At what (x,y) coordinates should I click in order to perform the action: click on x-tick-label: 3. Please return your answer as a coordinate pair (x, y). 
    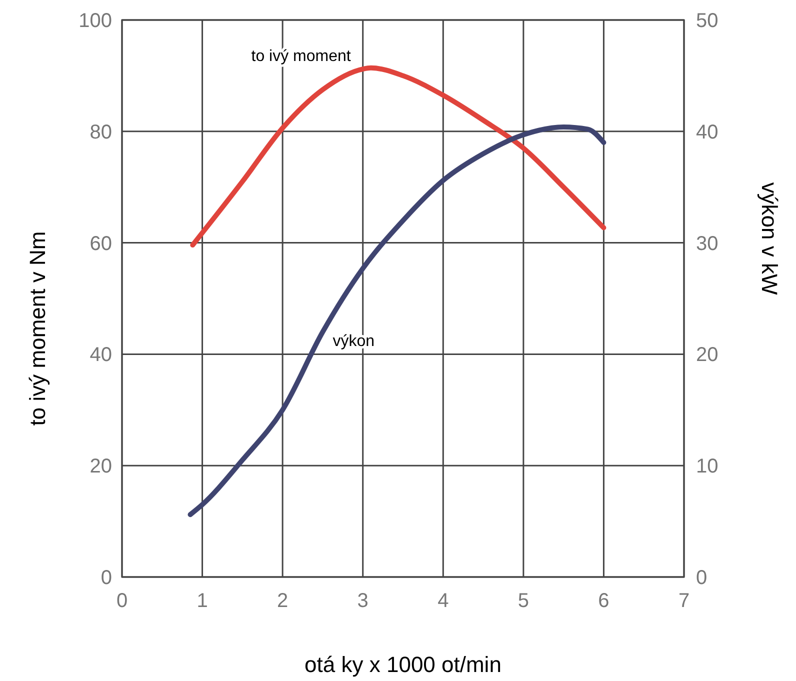
    Looking at the image, I should click on (362, 601).